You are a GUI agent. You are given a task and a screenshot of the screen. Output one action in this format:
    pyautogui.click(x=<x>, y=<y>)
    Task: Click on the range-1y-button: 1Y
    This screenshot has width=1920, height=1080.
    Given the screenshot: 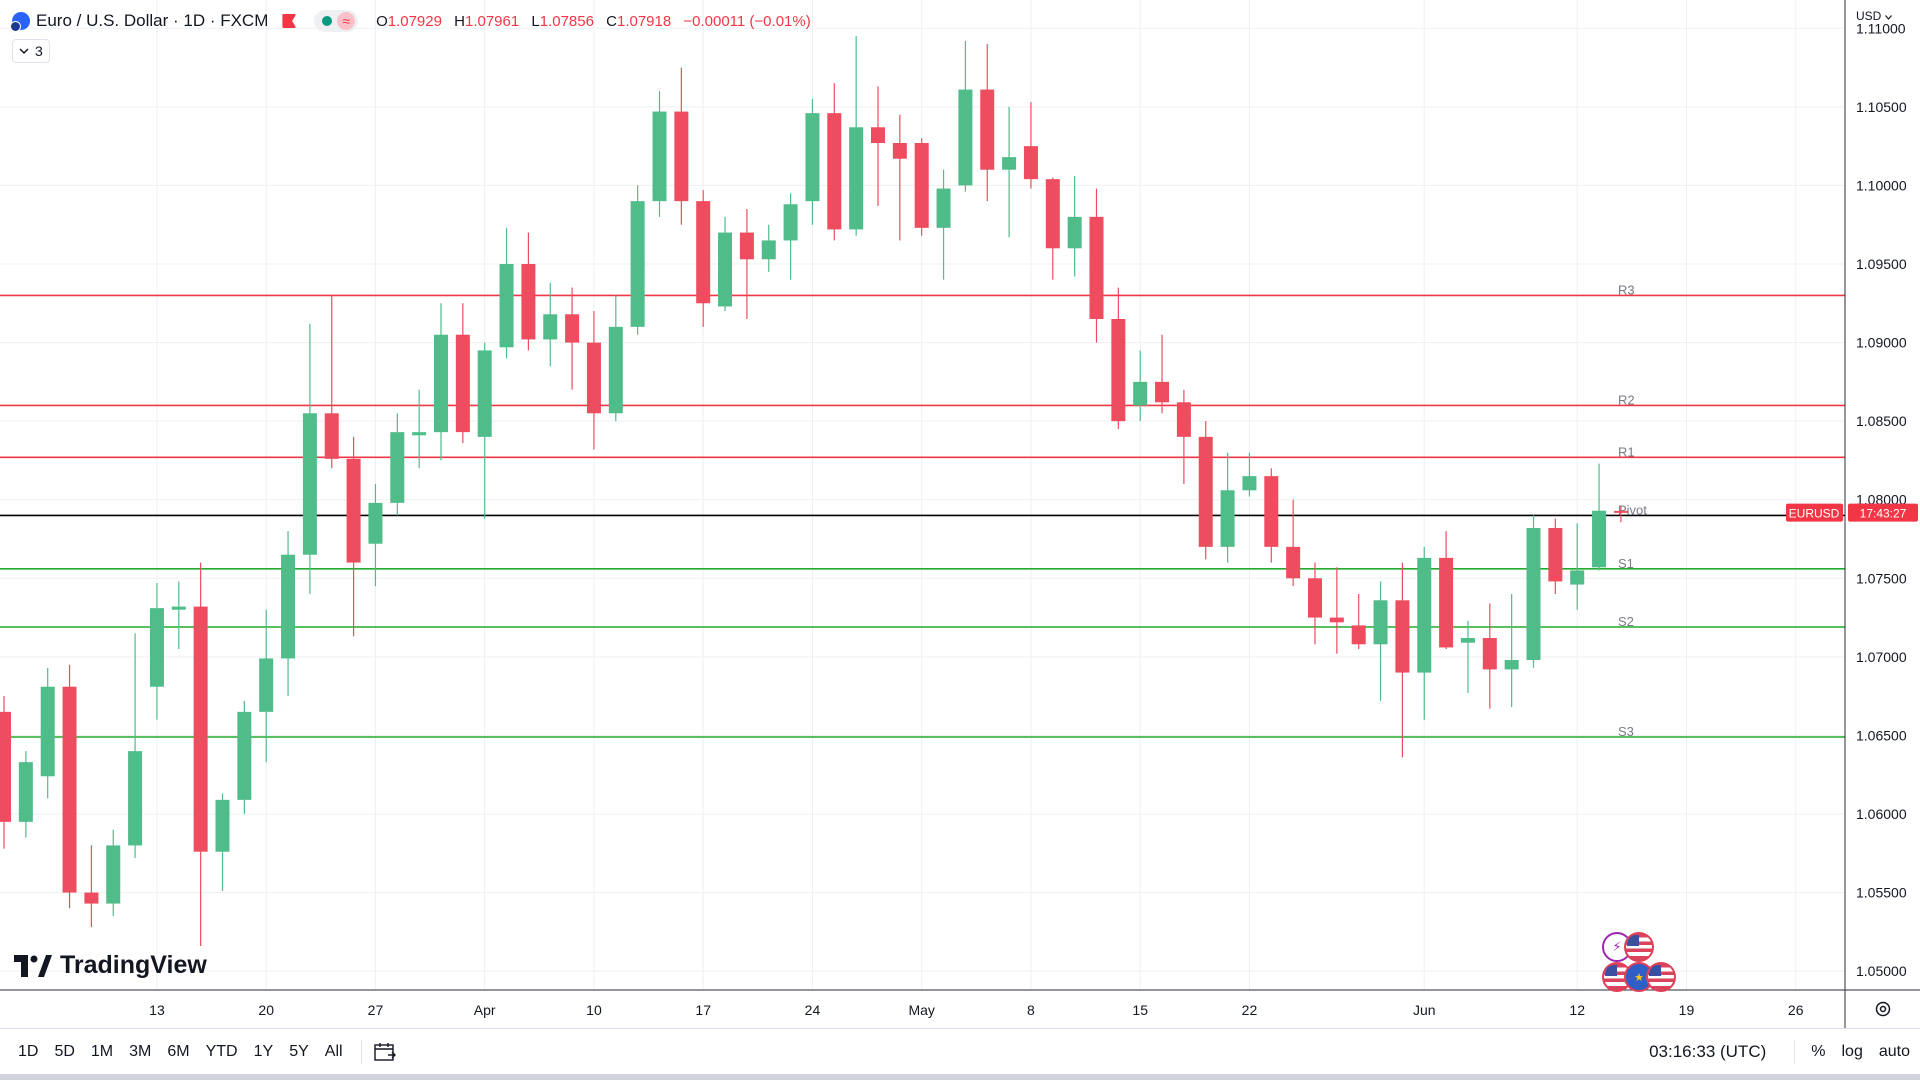 What is the action you would take?
    pyautogui.click(x=263, y=1051)
    